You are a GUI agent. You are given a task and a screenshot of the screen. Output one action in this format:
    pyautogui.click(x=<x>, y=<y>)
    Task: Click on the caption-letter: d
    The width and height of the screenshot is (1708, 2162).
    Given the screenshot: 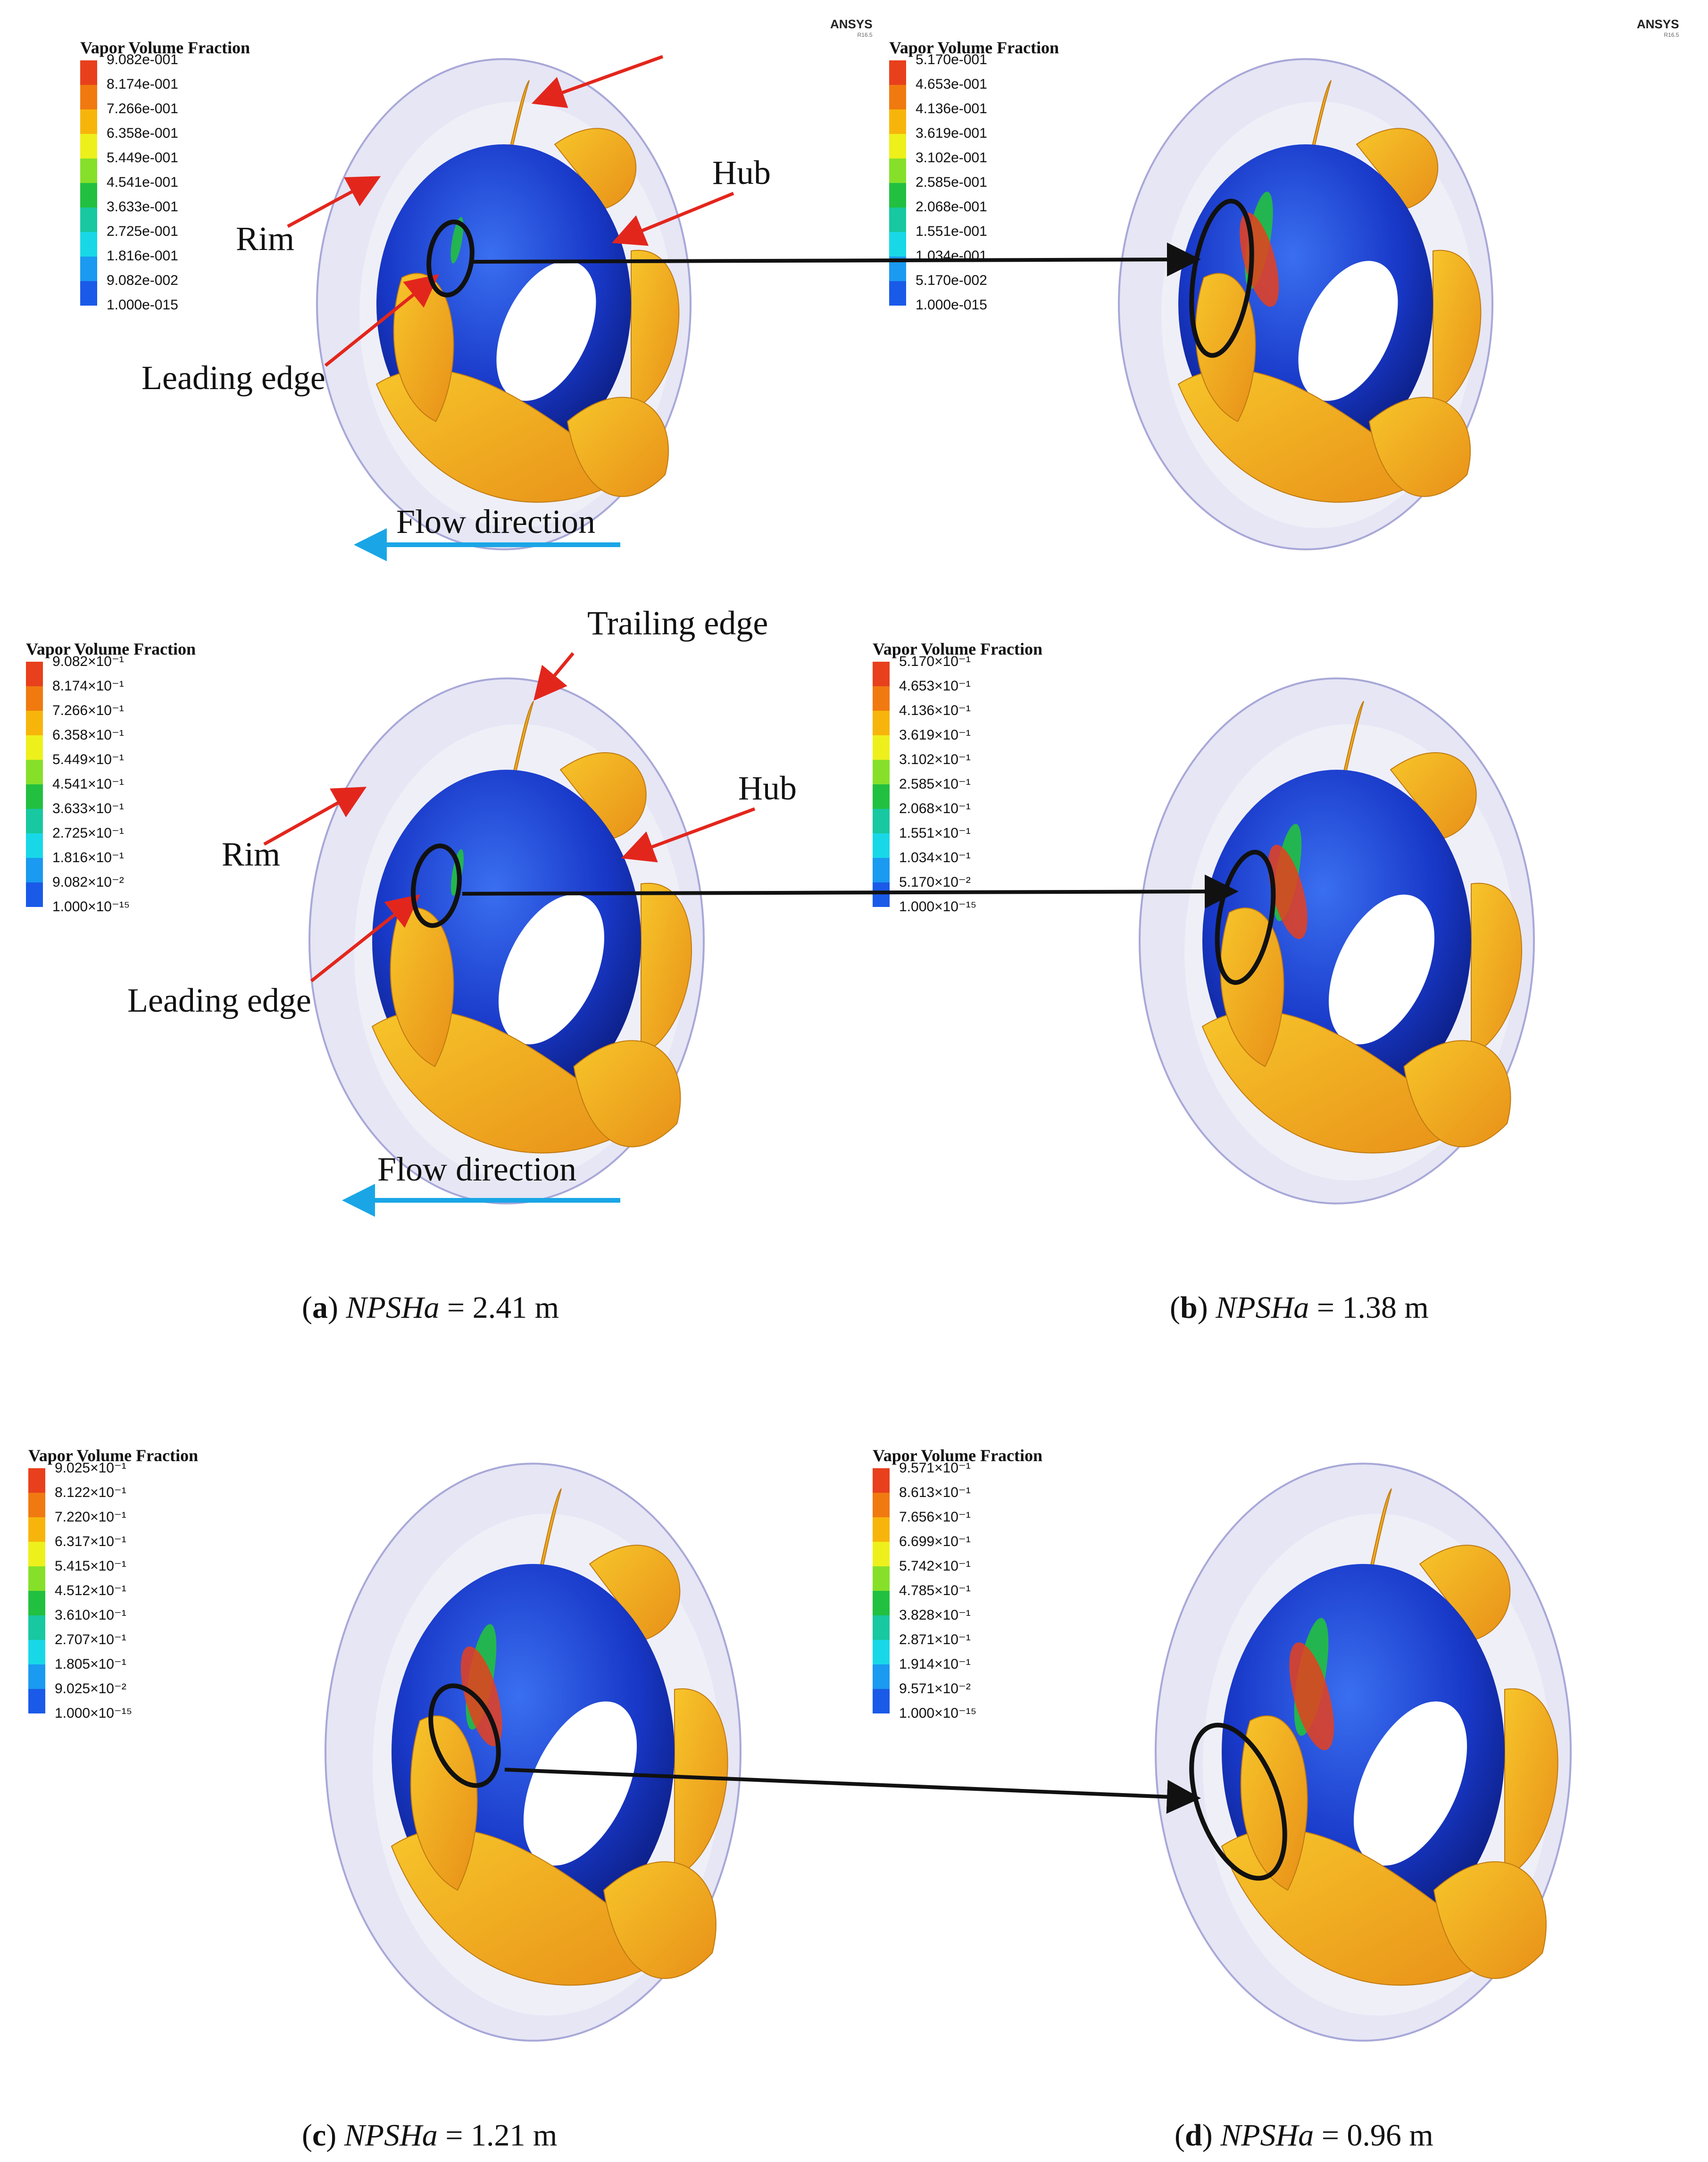 What is the action you would take?
    pyautogui.click(x=1193, y=2135)
    